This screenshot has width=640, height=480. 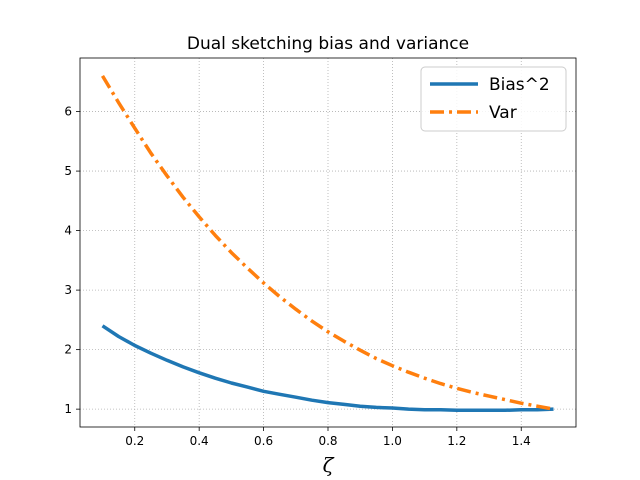 What do you see at coordinates (68, 171) in the screenshot?
I see `y-tick-label: 5` at bounding box center [68, 171].